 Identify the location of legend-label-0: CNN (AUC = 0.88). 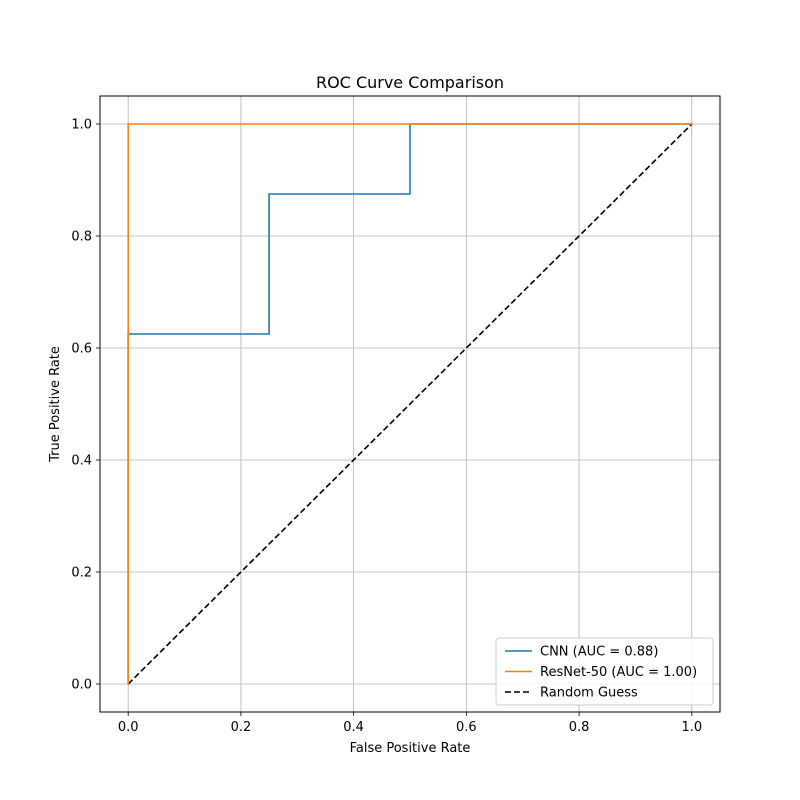
(599, 652).